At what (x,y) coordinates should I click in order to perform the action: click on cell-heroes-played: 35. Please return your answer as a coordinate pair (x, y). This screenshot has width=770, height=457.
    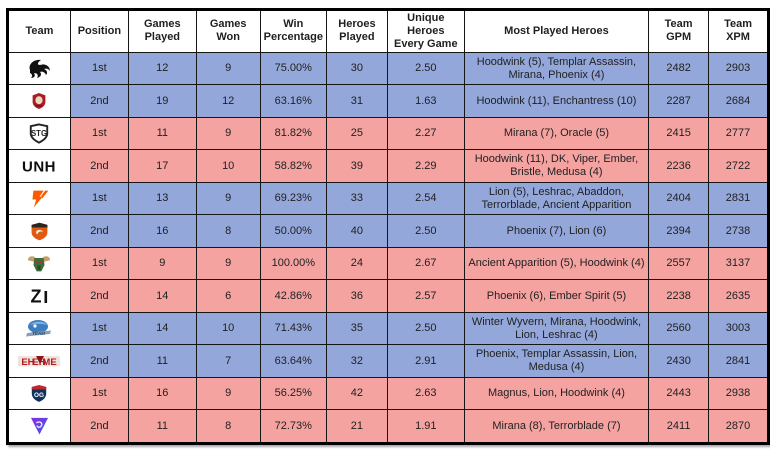
    Looking at the image, I should click on (356, 328).